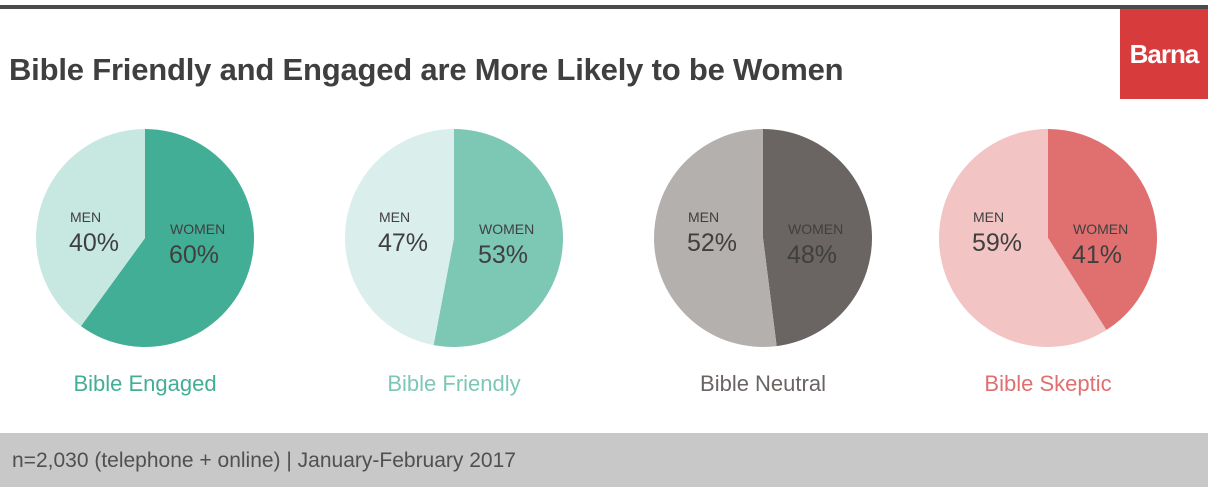  Describe the element at coordinates (712, 243) in the screenshot. I see `bible-neutral-men-value: 52%` at that location.